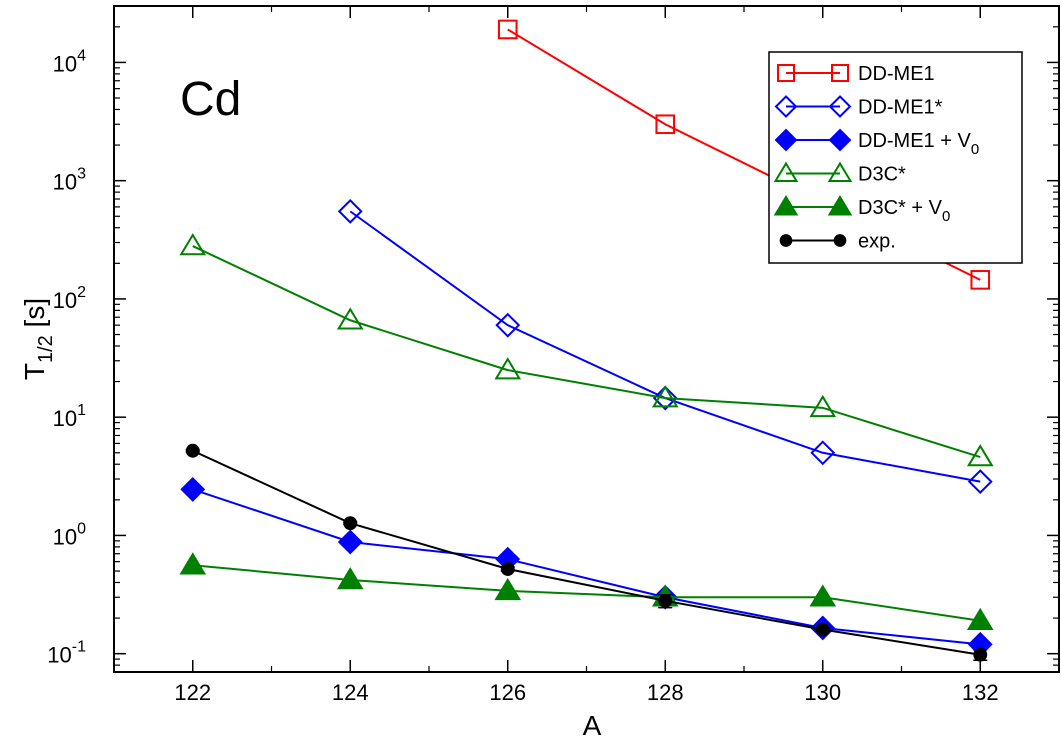 This screenshot has width=1061, height=744. What do you see at coordinates (592, 725) in the screenshot?
I see `x-axis-label: A` at bounding box center [592, 725].